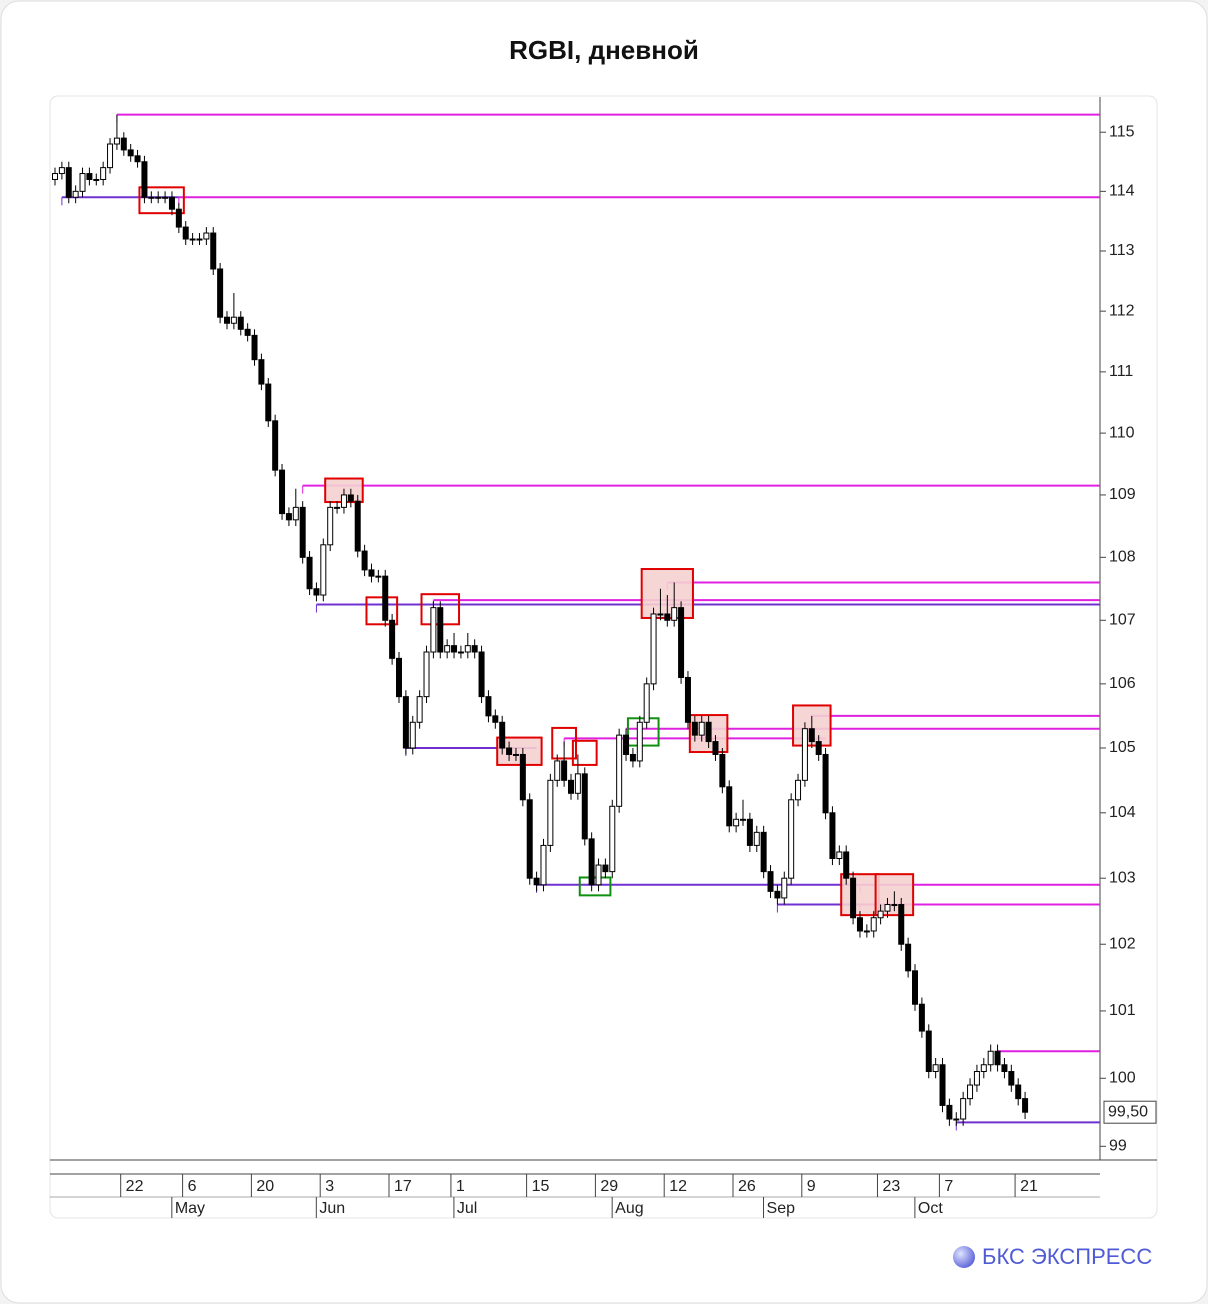 The width and height of the screenshot is (1208, 1304). Describe the element at coordinates (1067, 1256) in the screenshot. I see `logo: БКС ЭКСПРЕСС` at that location.